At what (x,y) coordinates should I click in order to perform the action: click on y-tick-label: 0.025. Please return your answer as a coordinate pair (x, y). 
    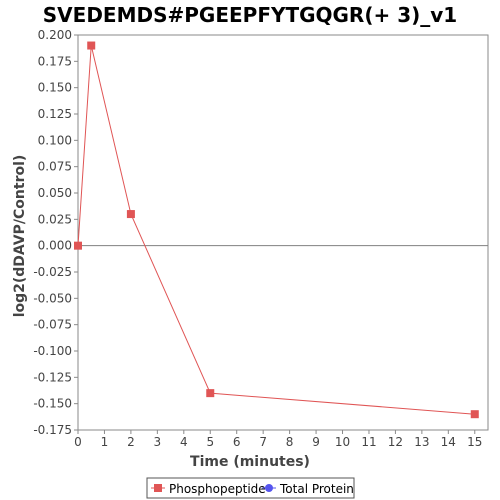
    Looking at the image, I should click on (55, 219).